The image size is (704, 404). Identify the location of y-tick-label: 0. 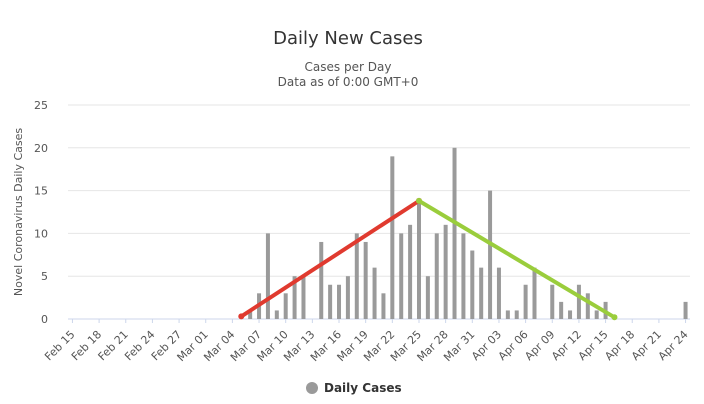
(44, 319).